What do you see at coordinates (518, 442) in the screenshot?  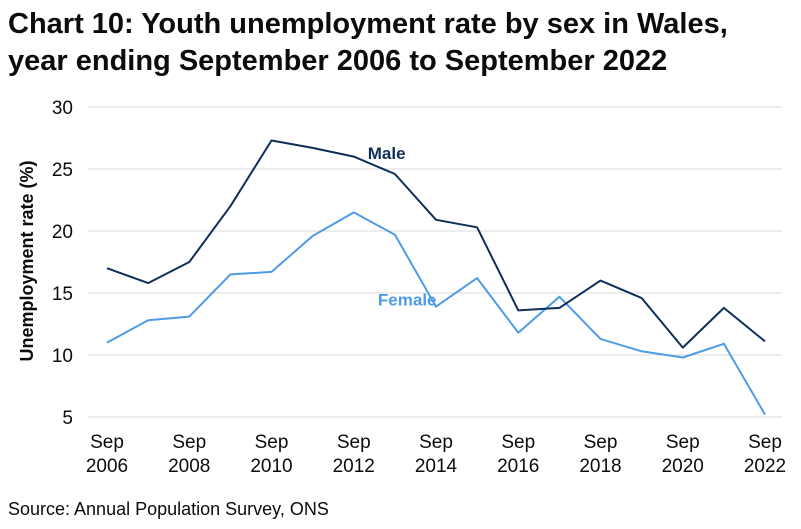 I see `x-tick-label-2016-month: Sep` at bounding box center [518, 442].